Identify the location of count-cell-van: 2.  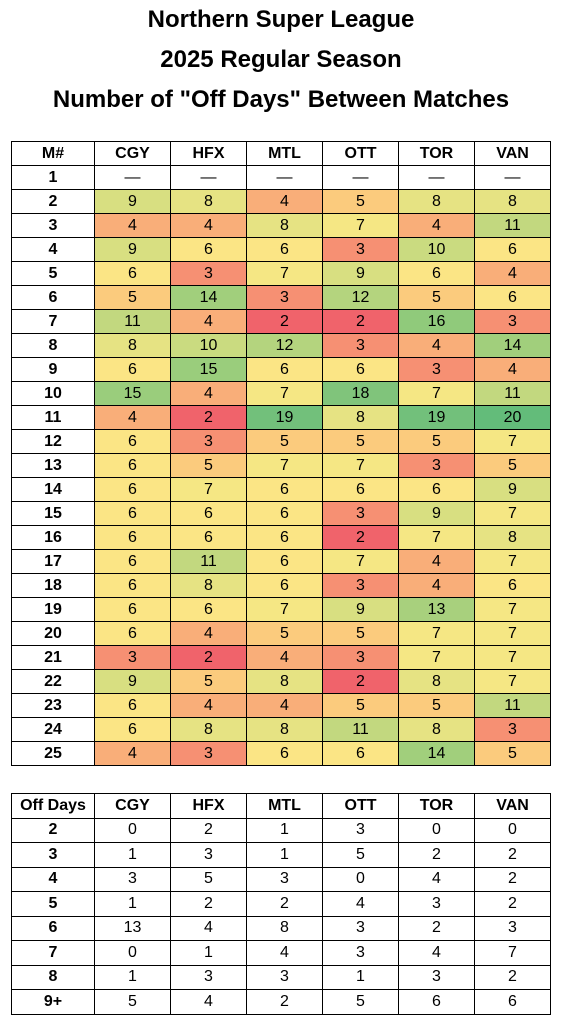
(512, 977).